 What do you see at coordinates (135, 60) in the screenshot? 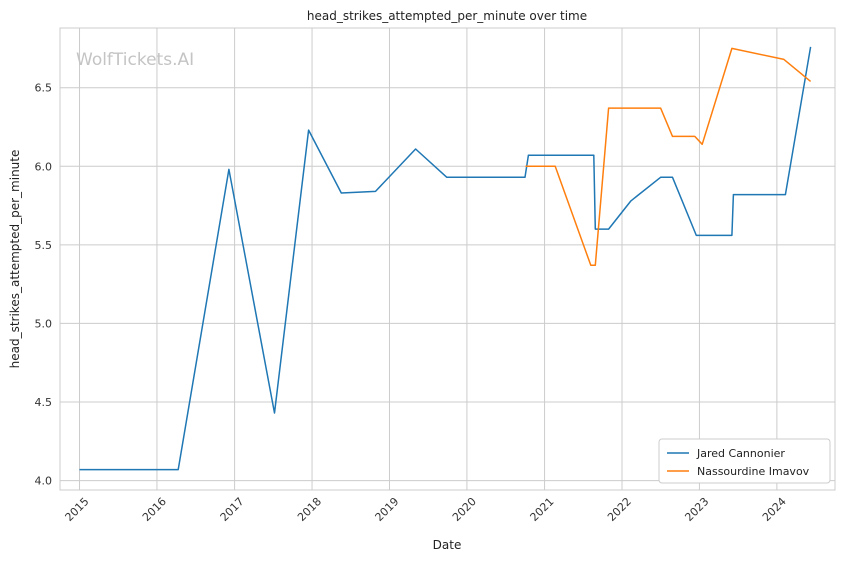
I see `watermark: WolfTickets.AI` at bounding box center [135, 60].